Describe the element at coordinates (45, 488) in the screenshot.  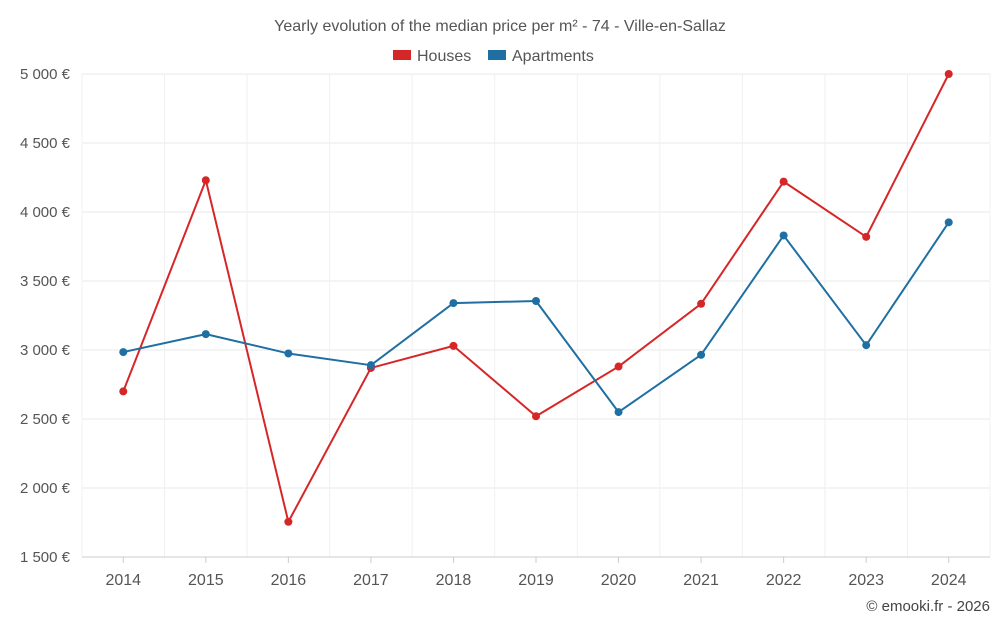
I see `y-tick-label: 2 000 €` at that location.